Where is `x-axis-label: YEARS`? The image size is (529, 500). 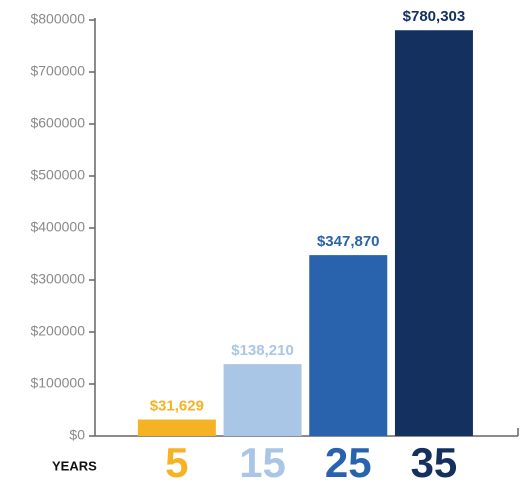
x-axis-label: YEARS is located at coordinates (74, 465).